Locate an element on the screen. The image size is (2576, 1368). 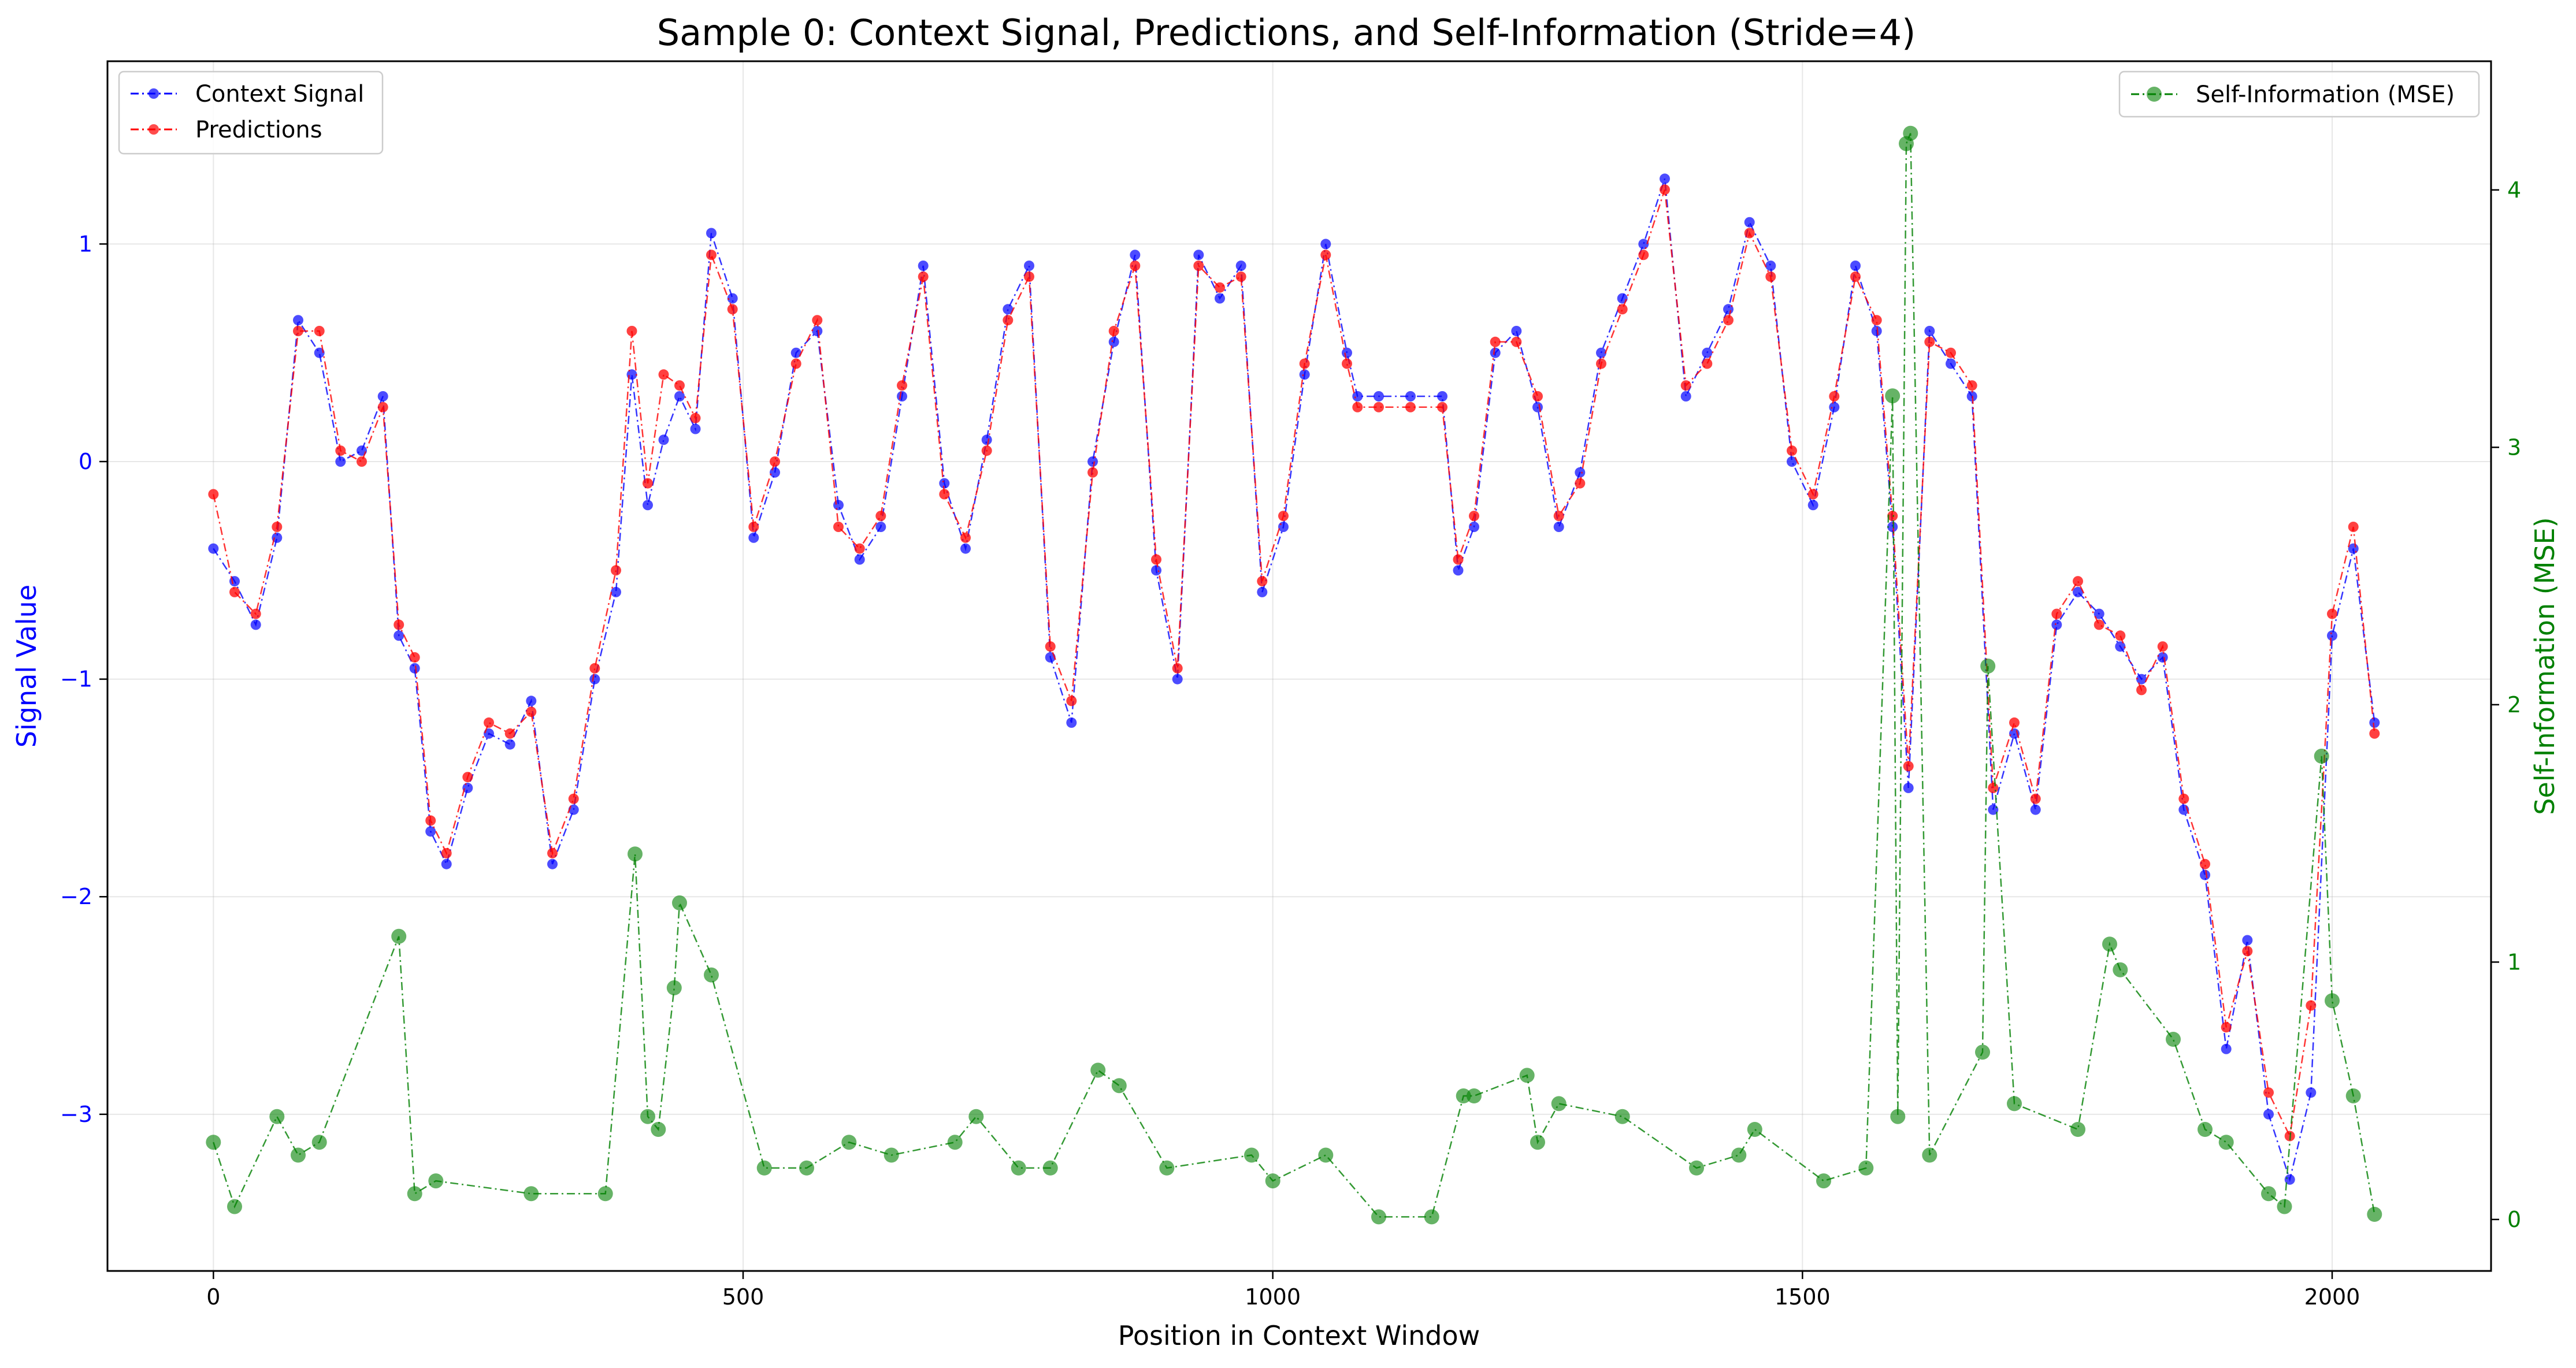
legend-selfinfo-label: Self-Information (MSE) is located at coordinates (2325, 94).